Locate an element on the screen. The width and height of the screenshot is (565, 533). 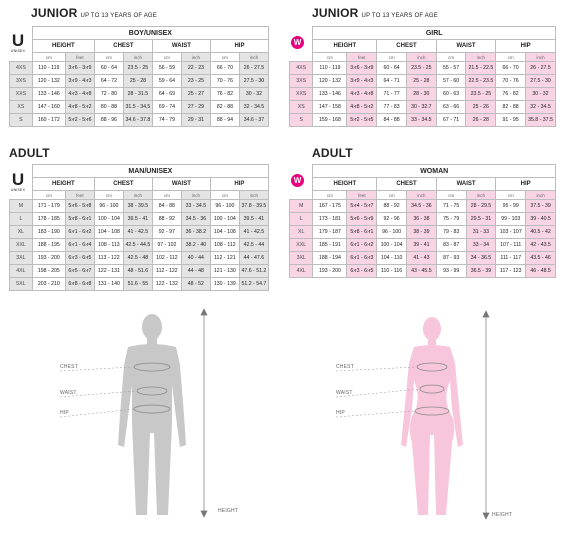
table-cell: 6›r1 - 6›r4 is located at coordinates (79, 245).